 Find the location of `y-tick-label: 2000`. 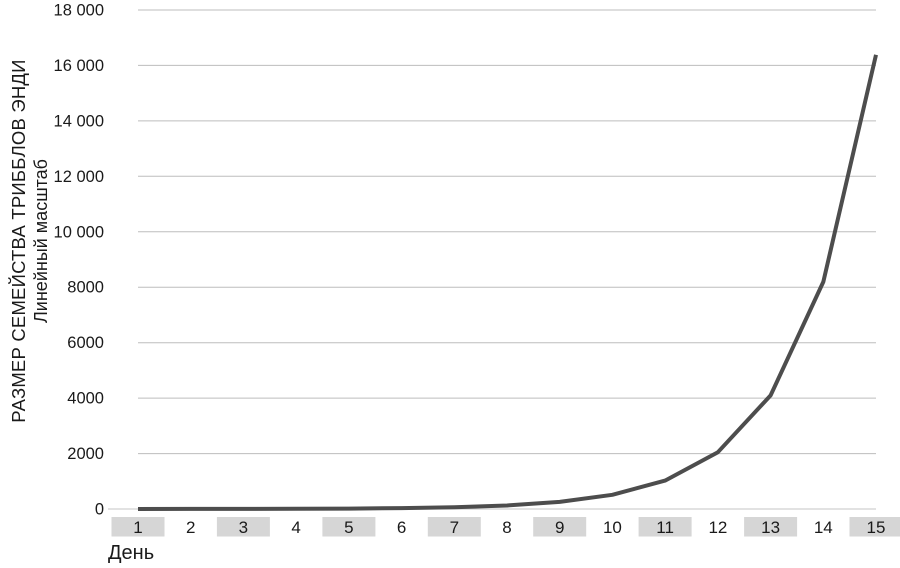

y-tick-label: 2000 is located at coordinates (85, 454).